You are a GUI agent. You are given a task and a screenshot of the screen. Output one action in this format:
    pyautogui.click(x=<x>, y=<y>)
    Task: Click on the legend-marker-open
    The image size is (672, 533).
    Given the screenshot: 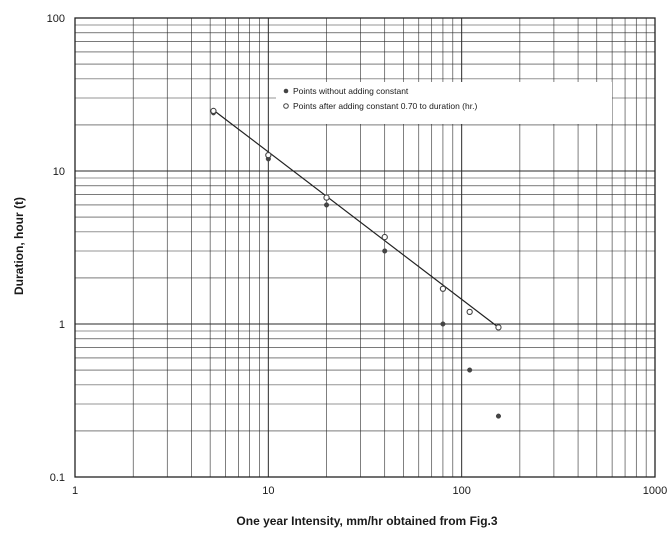 What is the action you would take?
    pyautogui.click(x=286, y=106)
    